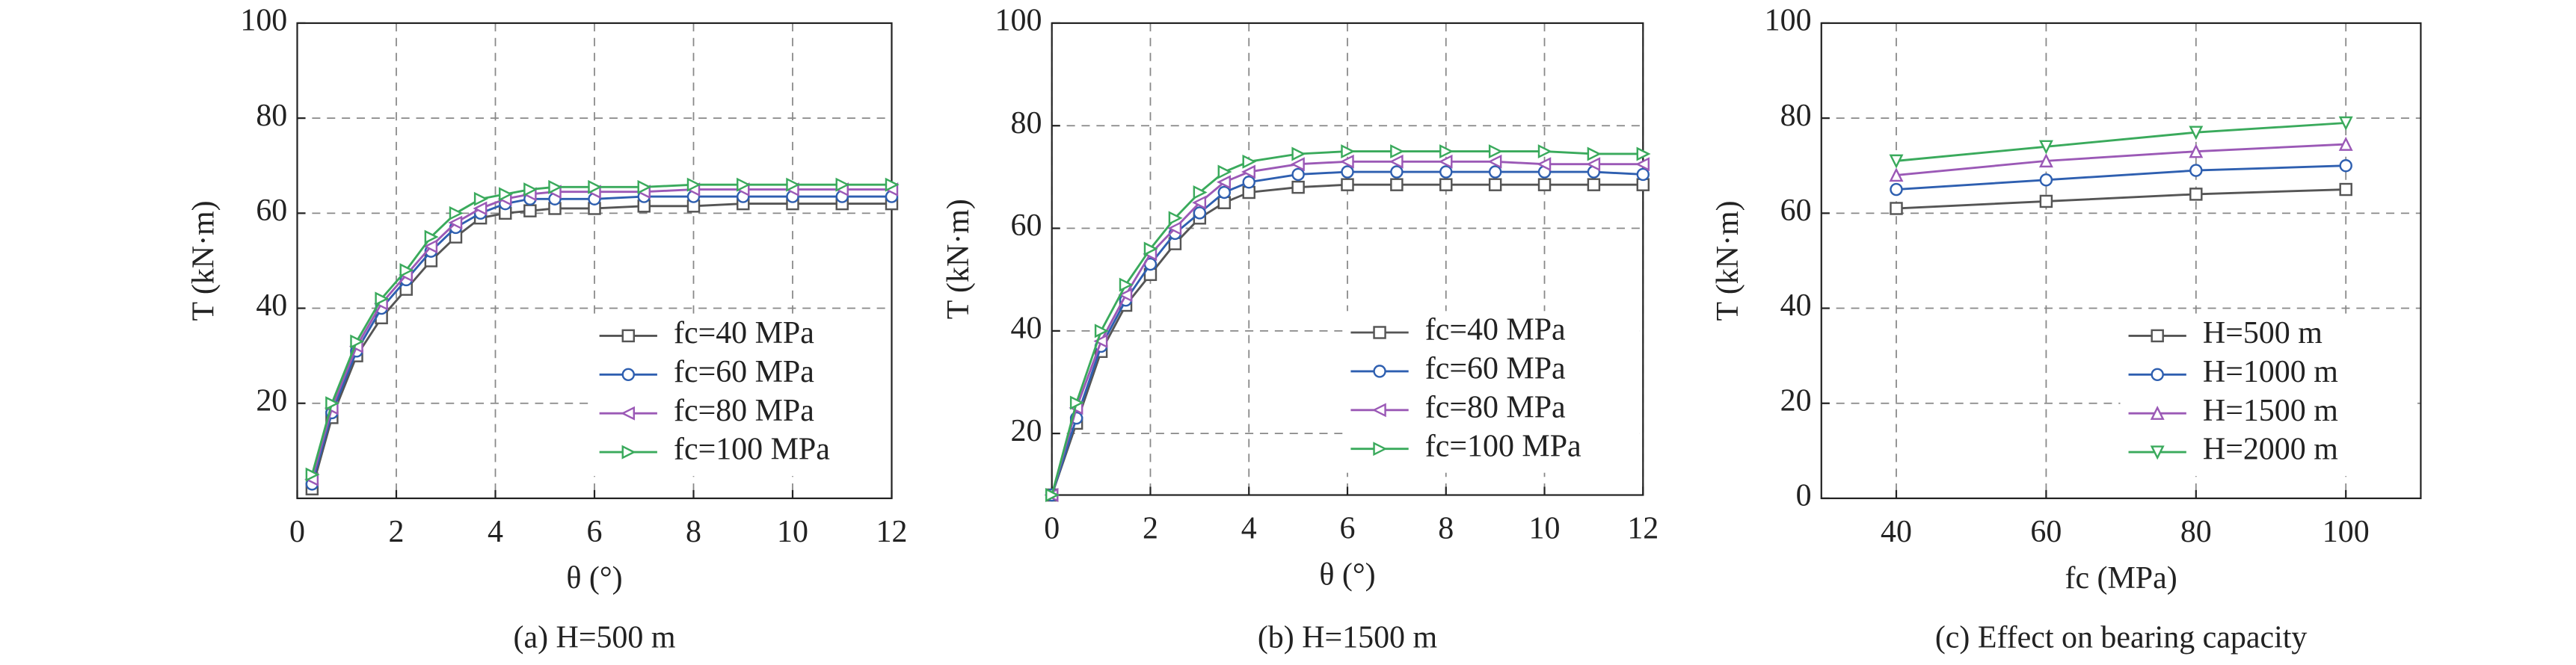 This screenshot has height=665, width=2576. I want to click on y-tick-label: 0, so click(1804, 496).